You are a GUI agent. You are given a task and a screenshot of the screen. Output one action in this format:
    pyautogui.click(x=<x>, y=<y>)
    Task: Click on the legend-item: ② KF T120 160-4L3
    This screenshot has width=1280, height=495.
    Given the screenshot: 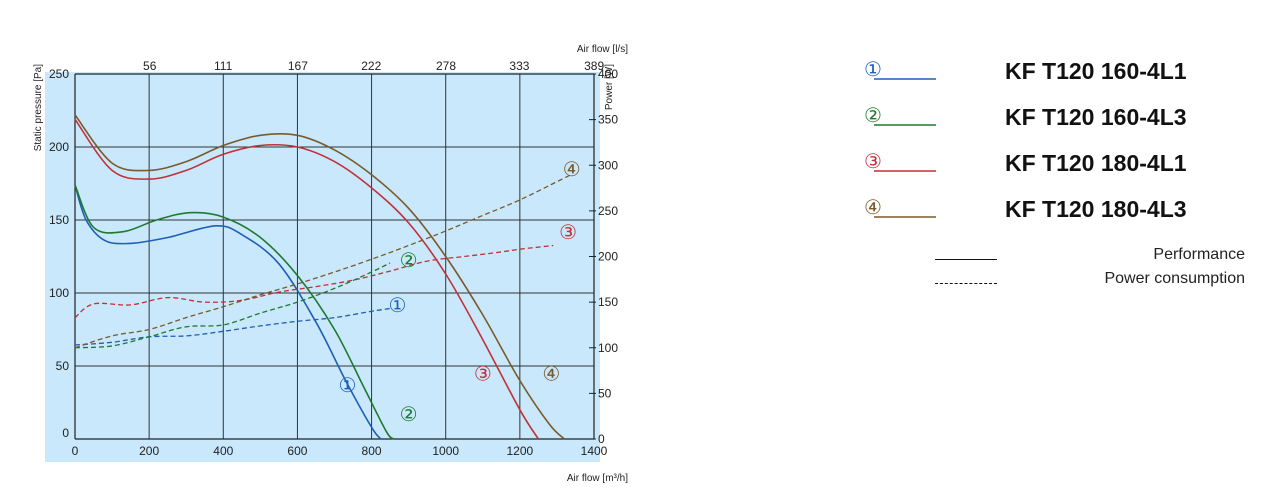 What is the action you would take?
    pyautogui.click(x=1055, y=125)
    